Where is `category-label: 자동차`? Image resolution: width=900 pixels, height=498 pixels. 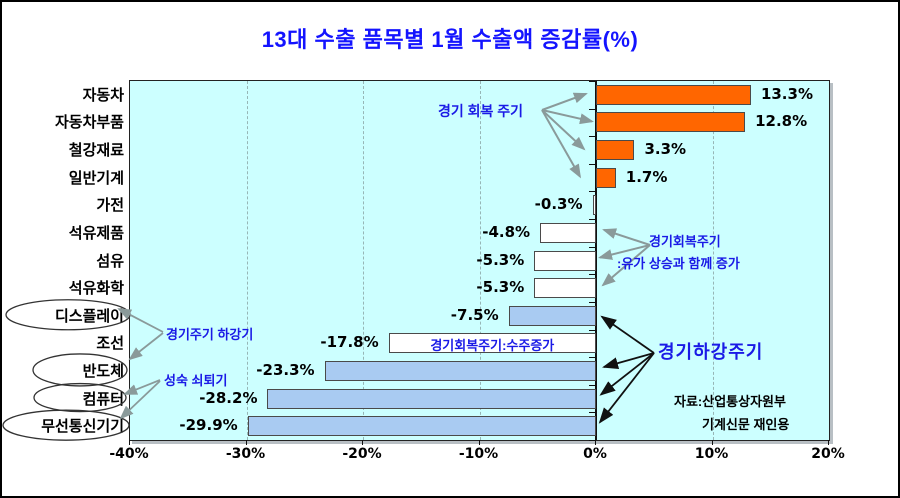 category-label: 자동차 is located at coordinates (103, 95).